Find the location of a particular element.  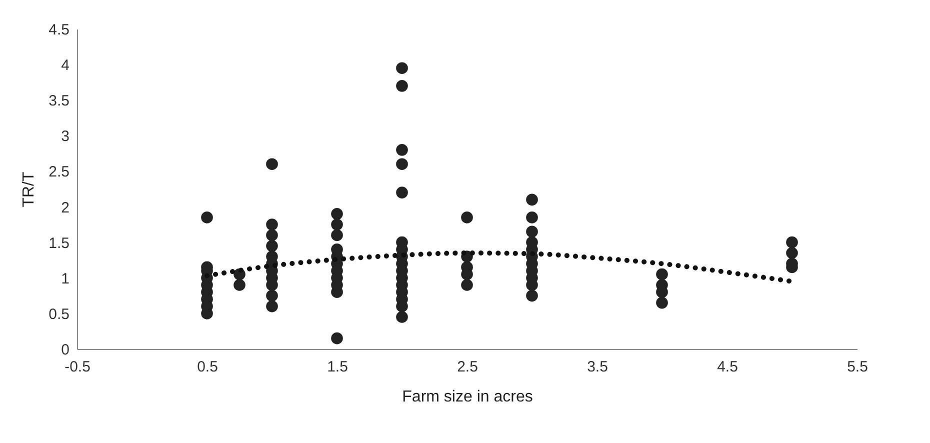

y-tick-label: 1 is located at coordinates (65, 279).